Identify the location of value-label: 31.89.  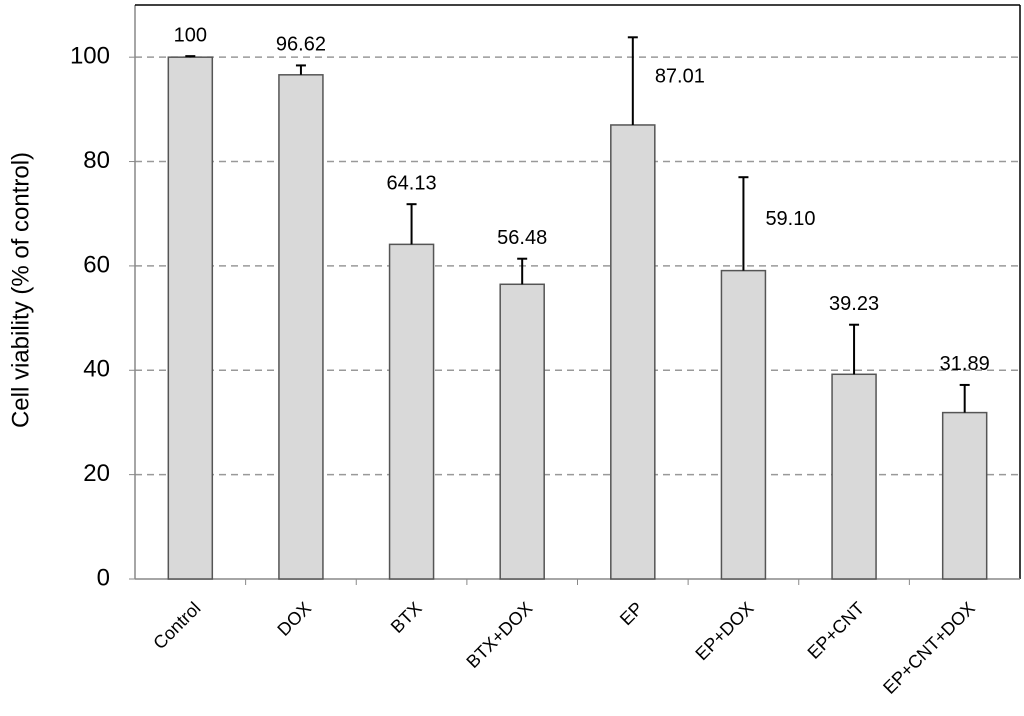
(965, 364).